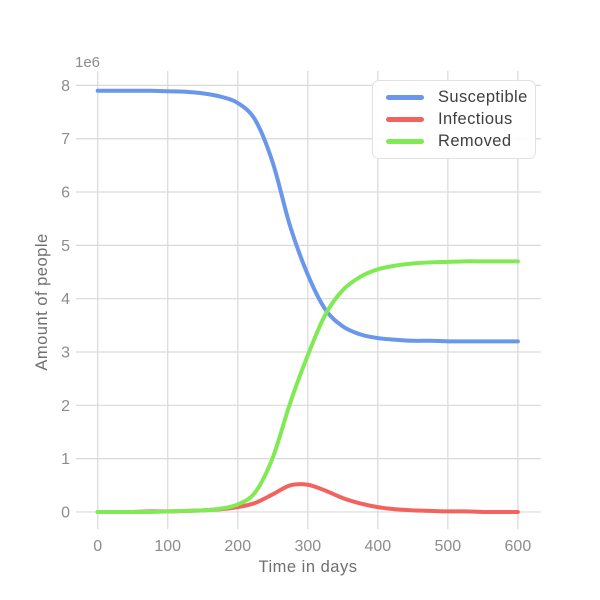 This screenshot has height=600, width=600. What do you see at coordinates (65, 86) in the screenshot?
I see `y-tick-label: 8` at bounding box center [65, 86].